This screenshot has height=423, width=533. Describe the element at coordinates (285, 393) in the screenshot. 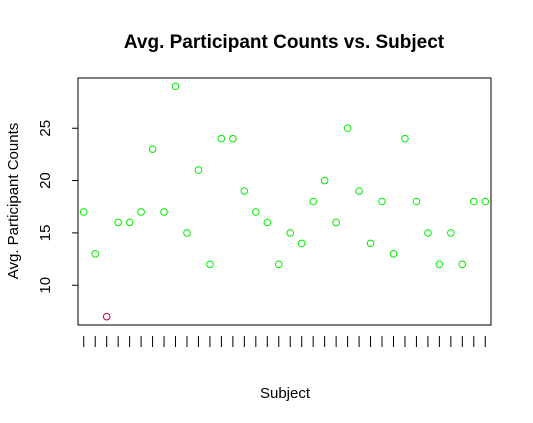

I see `x-axis-label: Subject` at that location.